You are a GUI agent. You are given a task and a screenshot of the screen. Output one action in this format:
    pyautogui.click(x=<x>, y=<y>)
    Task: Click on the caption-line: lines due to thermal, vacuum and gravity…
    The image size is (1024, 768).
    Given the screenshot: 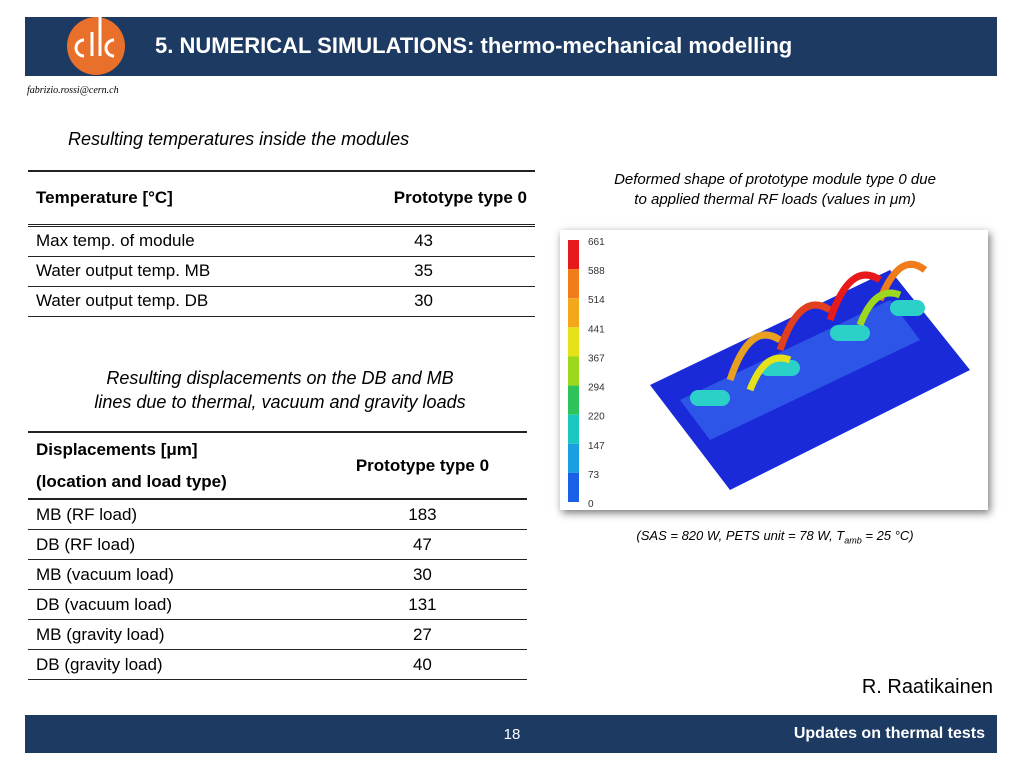 What is the action you would take?
    pyautogui.click(x=280, y=402)
    